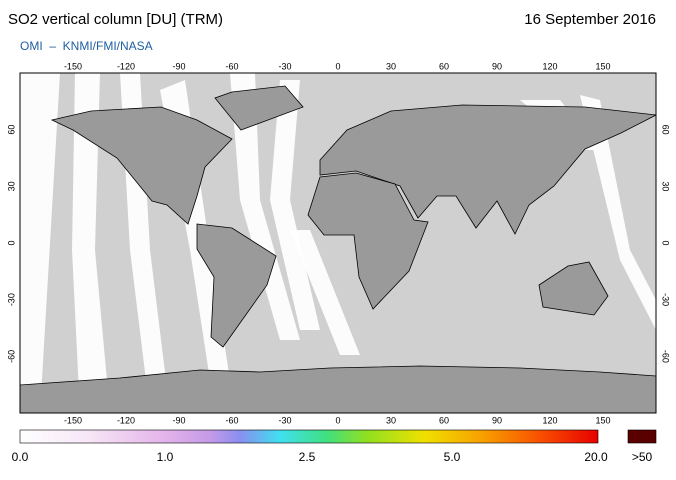  I want to click on lon-label-top: 150, so click(603, 66).